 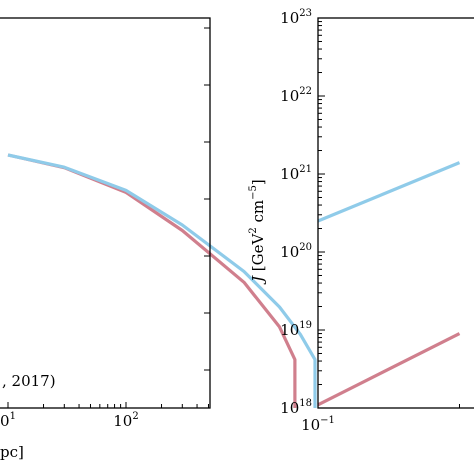 I want to click on right-ylabel: J [GeV2 cm−5], so click(x=257, y=232).